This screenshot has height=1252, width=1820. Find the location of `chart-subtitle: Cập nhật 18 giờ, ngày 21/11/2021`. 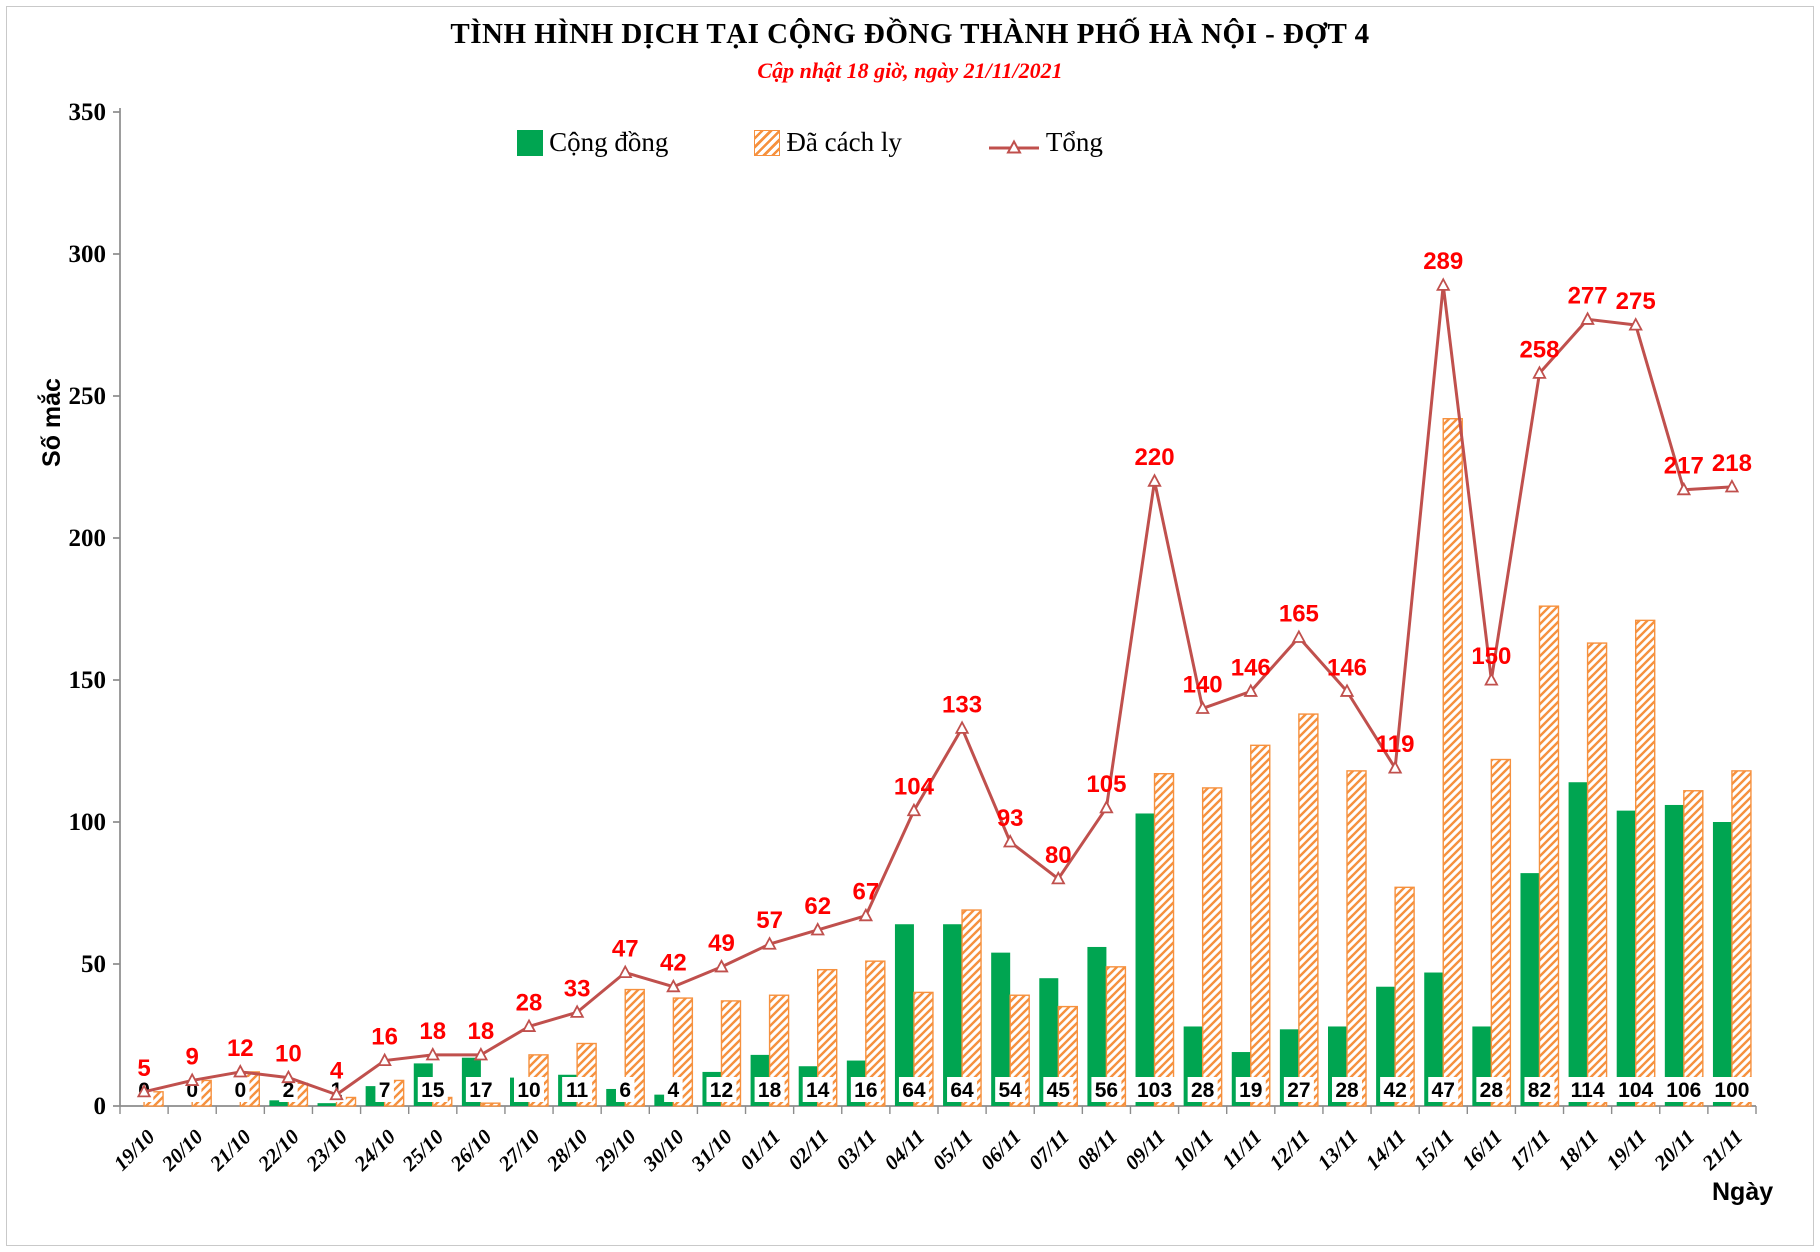

chart-subtitle: Cập nhật 18 giờ, ngày 21/11/2021 is located at coordinates (910, 70).